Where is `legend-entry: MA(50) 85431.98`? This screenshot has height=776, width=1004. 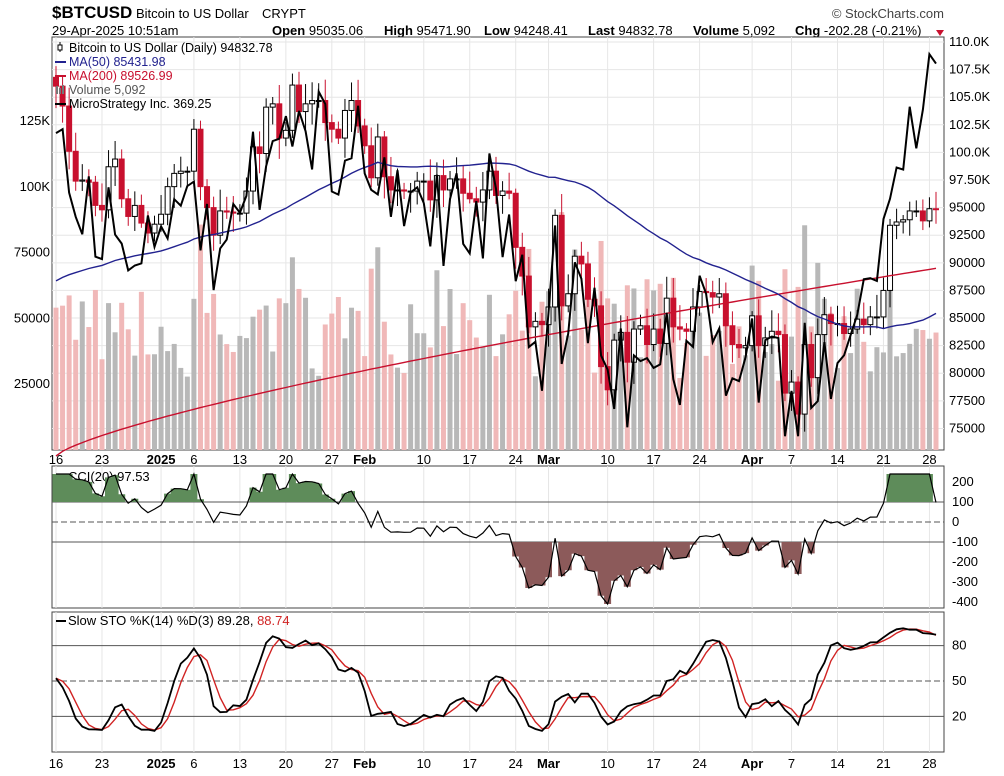
legend-entry: MA(50) 85431.98 is located at coordinates (117, 62).